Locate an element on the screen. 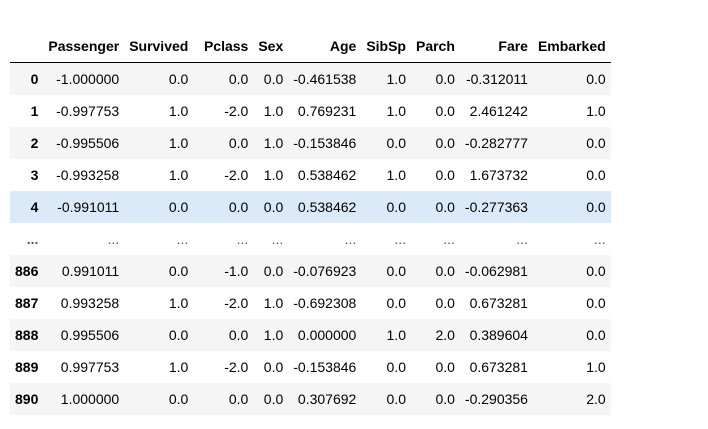  table-cell: -0.062981 is located at coordinates (496, 271).